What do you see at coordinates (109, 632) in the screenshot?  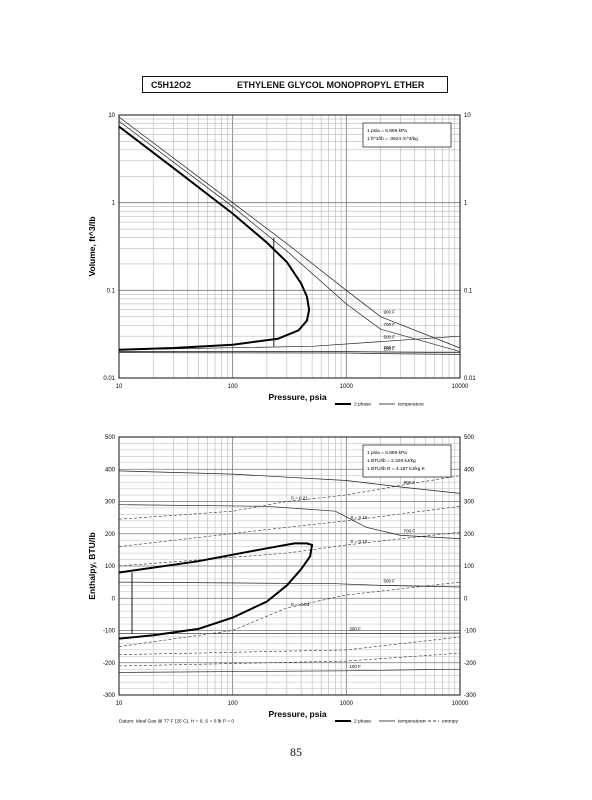 I see `bottom-ytick-label-left: -100` at bounding box center [109, 632].